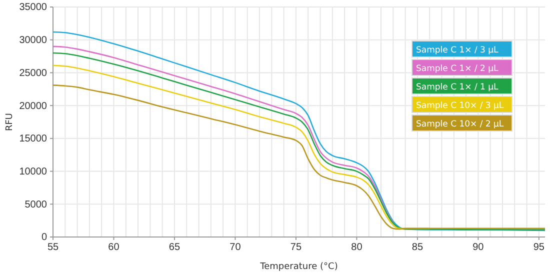  I want to click on x-axis-title: Temperature (°C), so click(298, 267).